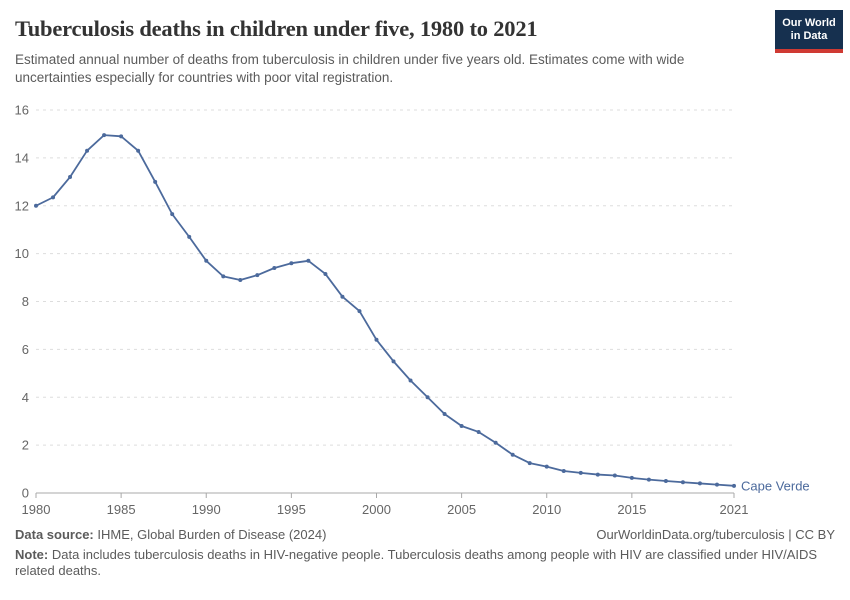 The image size is (850, 600). I want to click on footnote-label: Note:, so click(32, 554).